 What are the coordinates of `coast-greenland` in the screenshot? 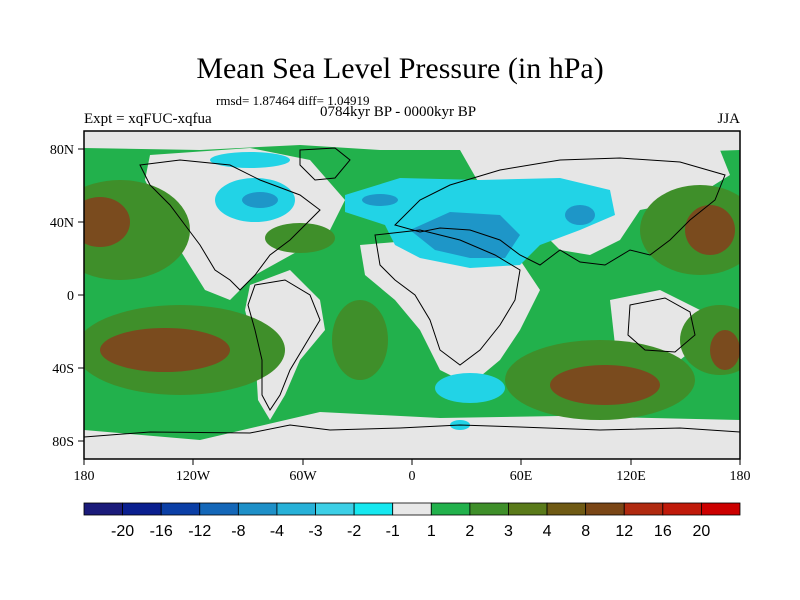 It's located at (325, 164).